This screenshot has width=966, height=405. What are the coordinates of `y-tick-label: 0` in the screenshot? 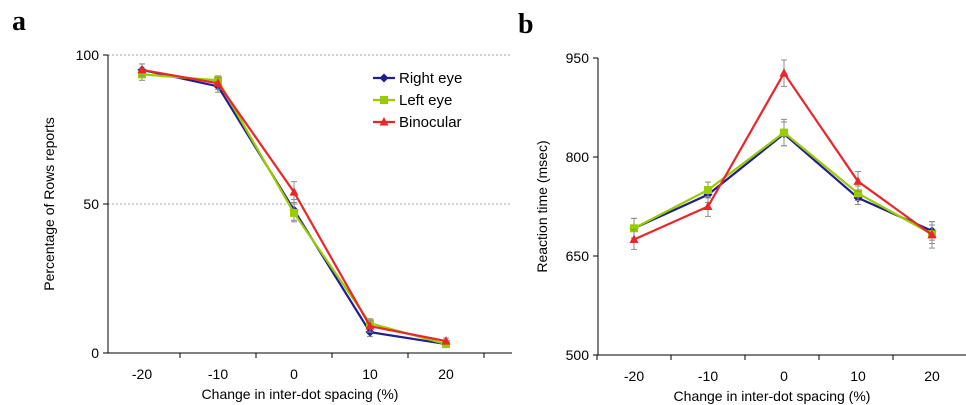 It's located at (95, 353).